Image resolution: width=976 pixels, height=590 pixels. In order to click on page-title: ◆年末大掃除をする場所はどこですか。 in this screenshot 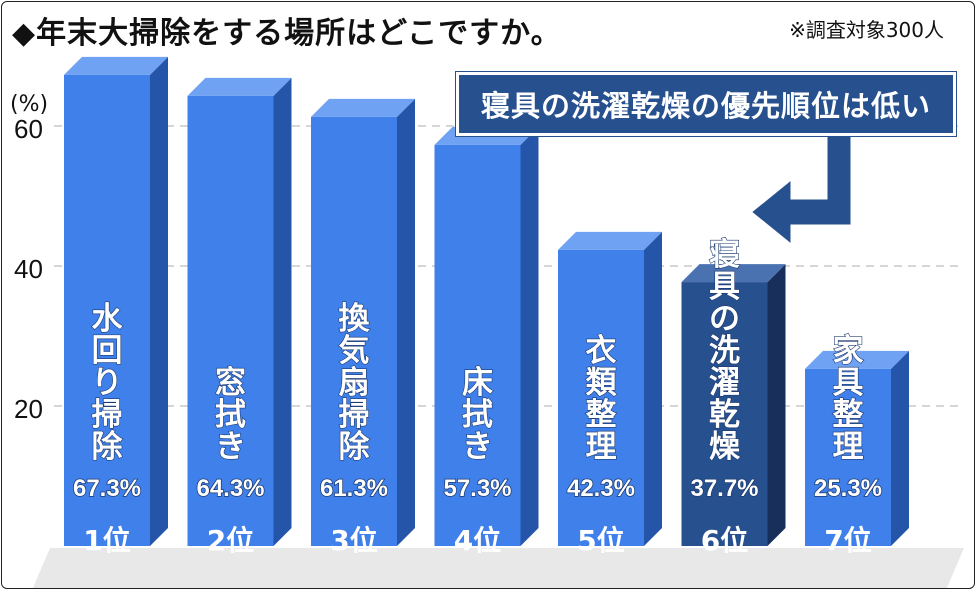, I will do `click(287, 33)`.